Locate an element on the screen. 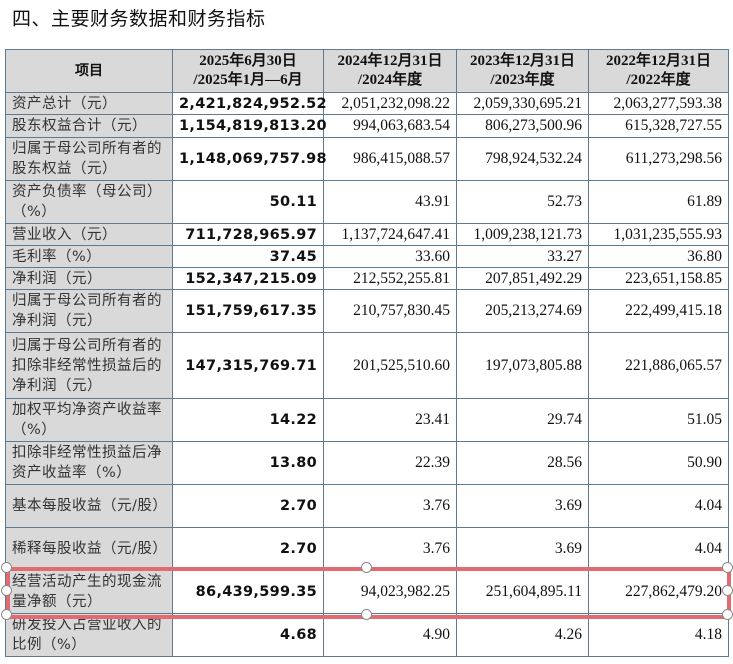 This screenshot has height=664, width=733. row-label: 归属于母公司所有者的股东权益（元） is located at coordinates (89, 159).